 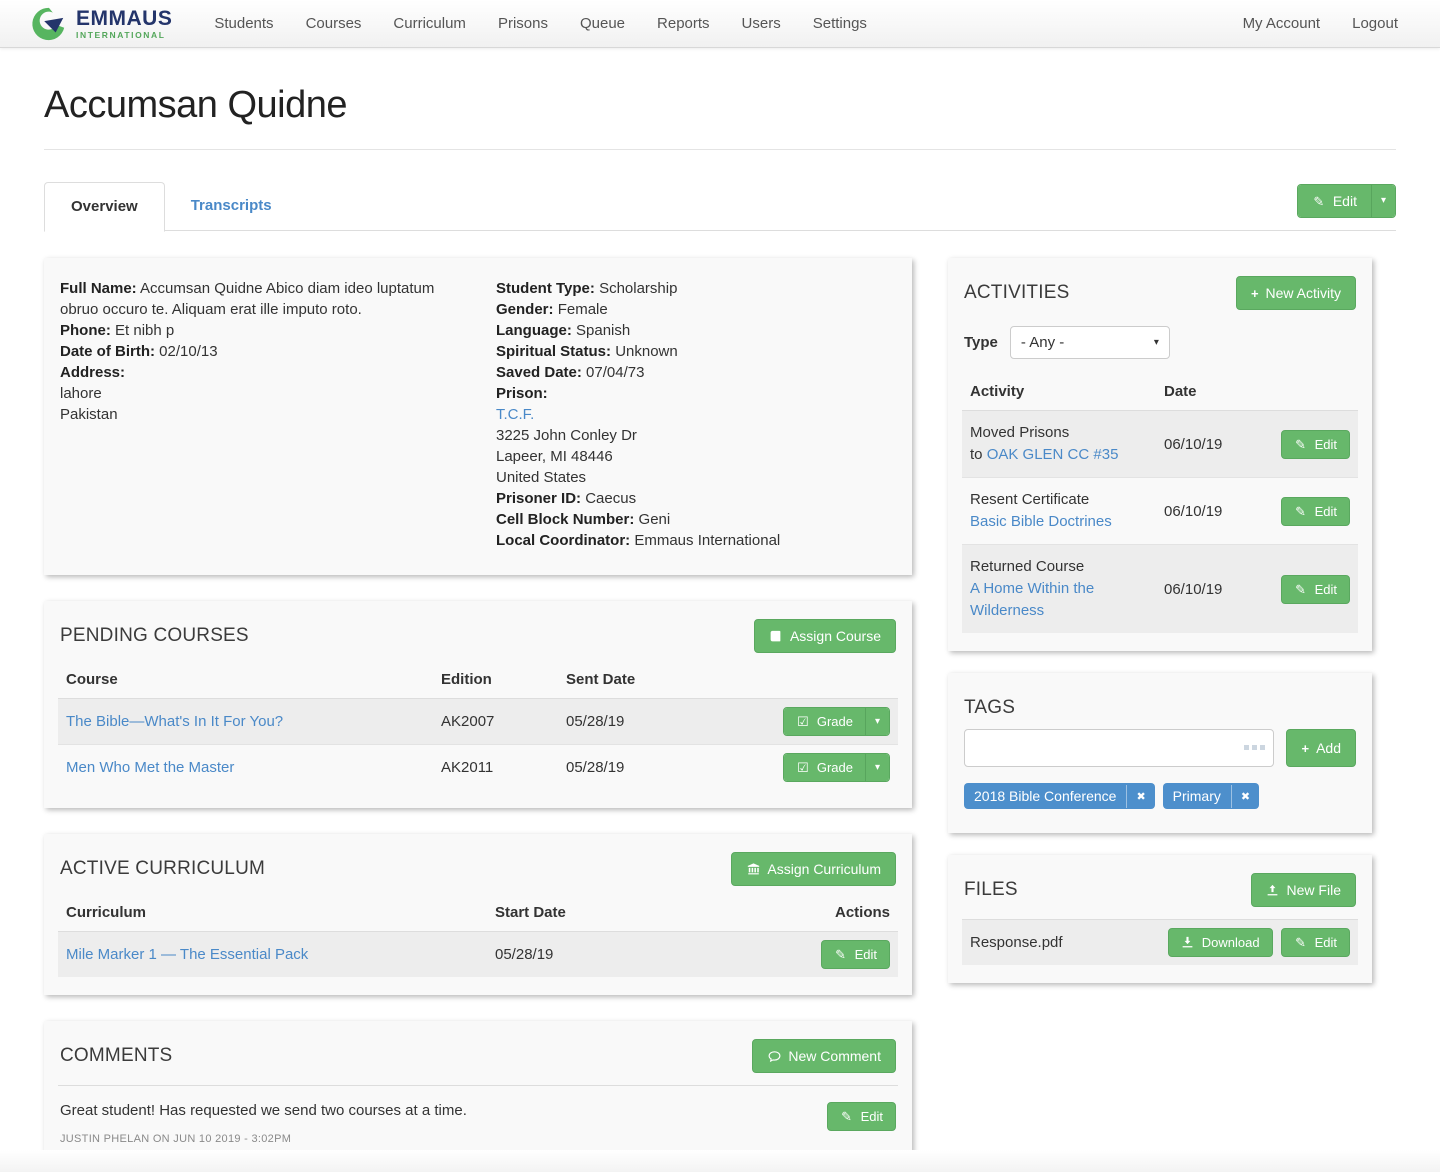 What do you see at coordinates (1220, 942) in the screenshot?
I see `file-download-button: Download` at bounding box center [1220, 942].